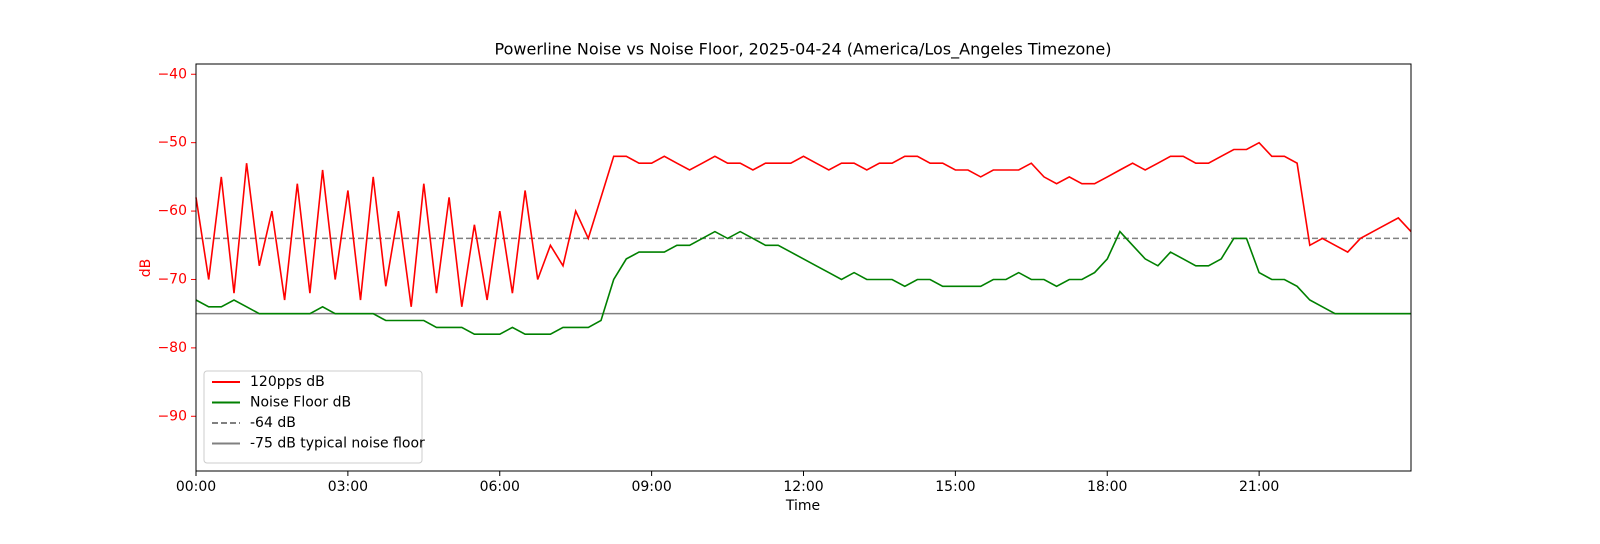 Image resolution: width=1600 pixels, height=544 pixels. Describe the element at coordinates (1259, 487) in the screenshot. I see `x-tick-label: 21:00` at that location.